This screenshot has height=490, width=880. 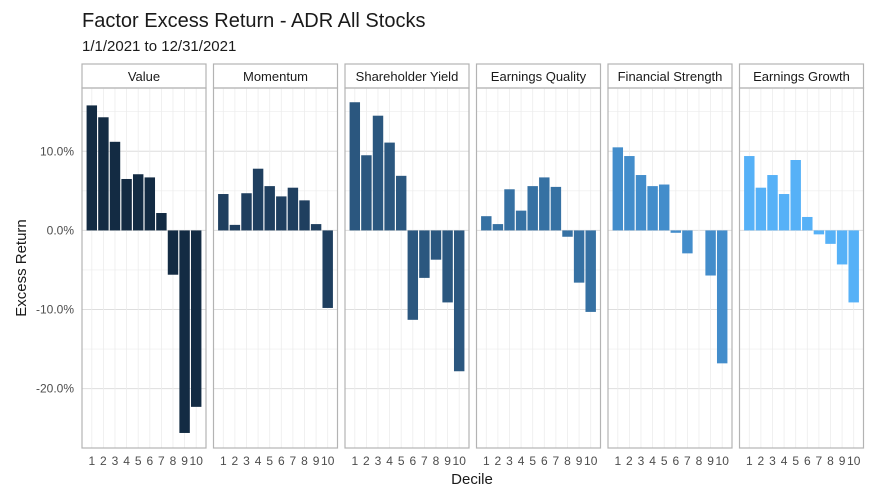 I want to click on x-axis-title: Decile, so click(x=472, y=479).